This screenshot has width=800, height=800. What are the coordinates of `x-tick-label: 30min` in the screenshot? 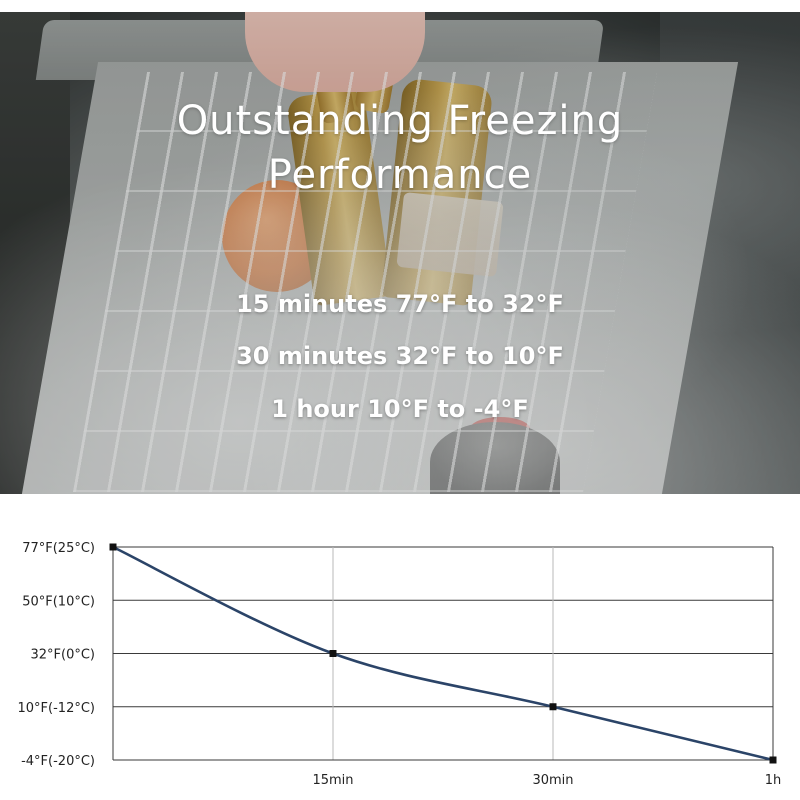 It's located at (552, 780).